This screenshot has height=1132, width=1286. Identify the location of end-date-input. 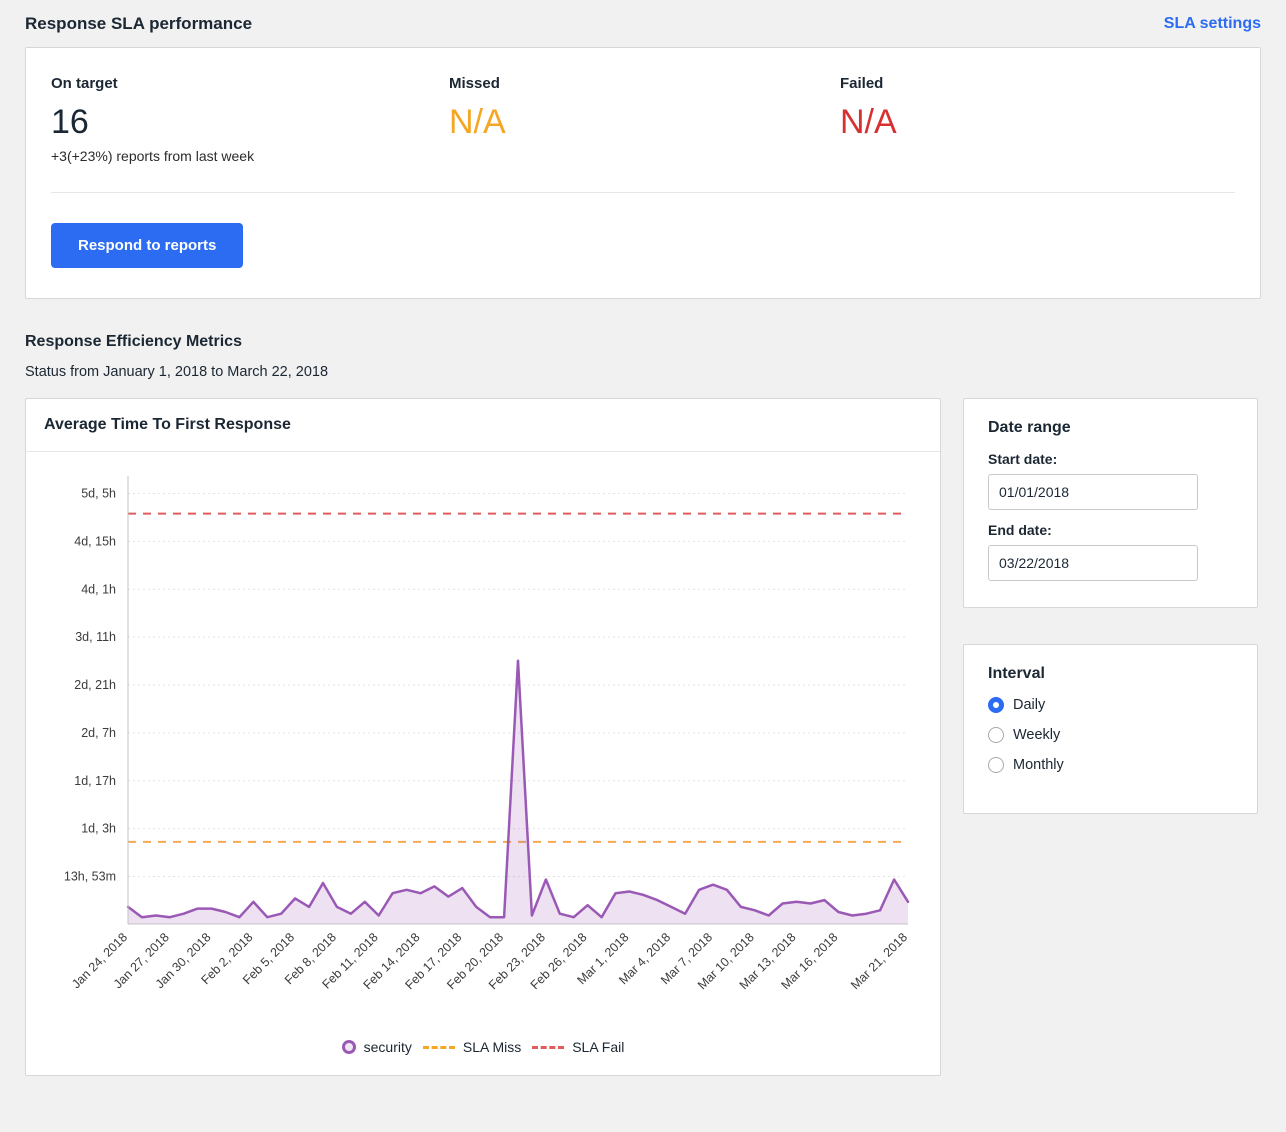
(1093, 563).